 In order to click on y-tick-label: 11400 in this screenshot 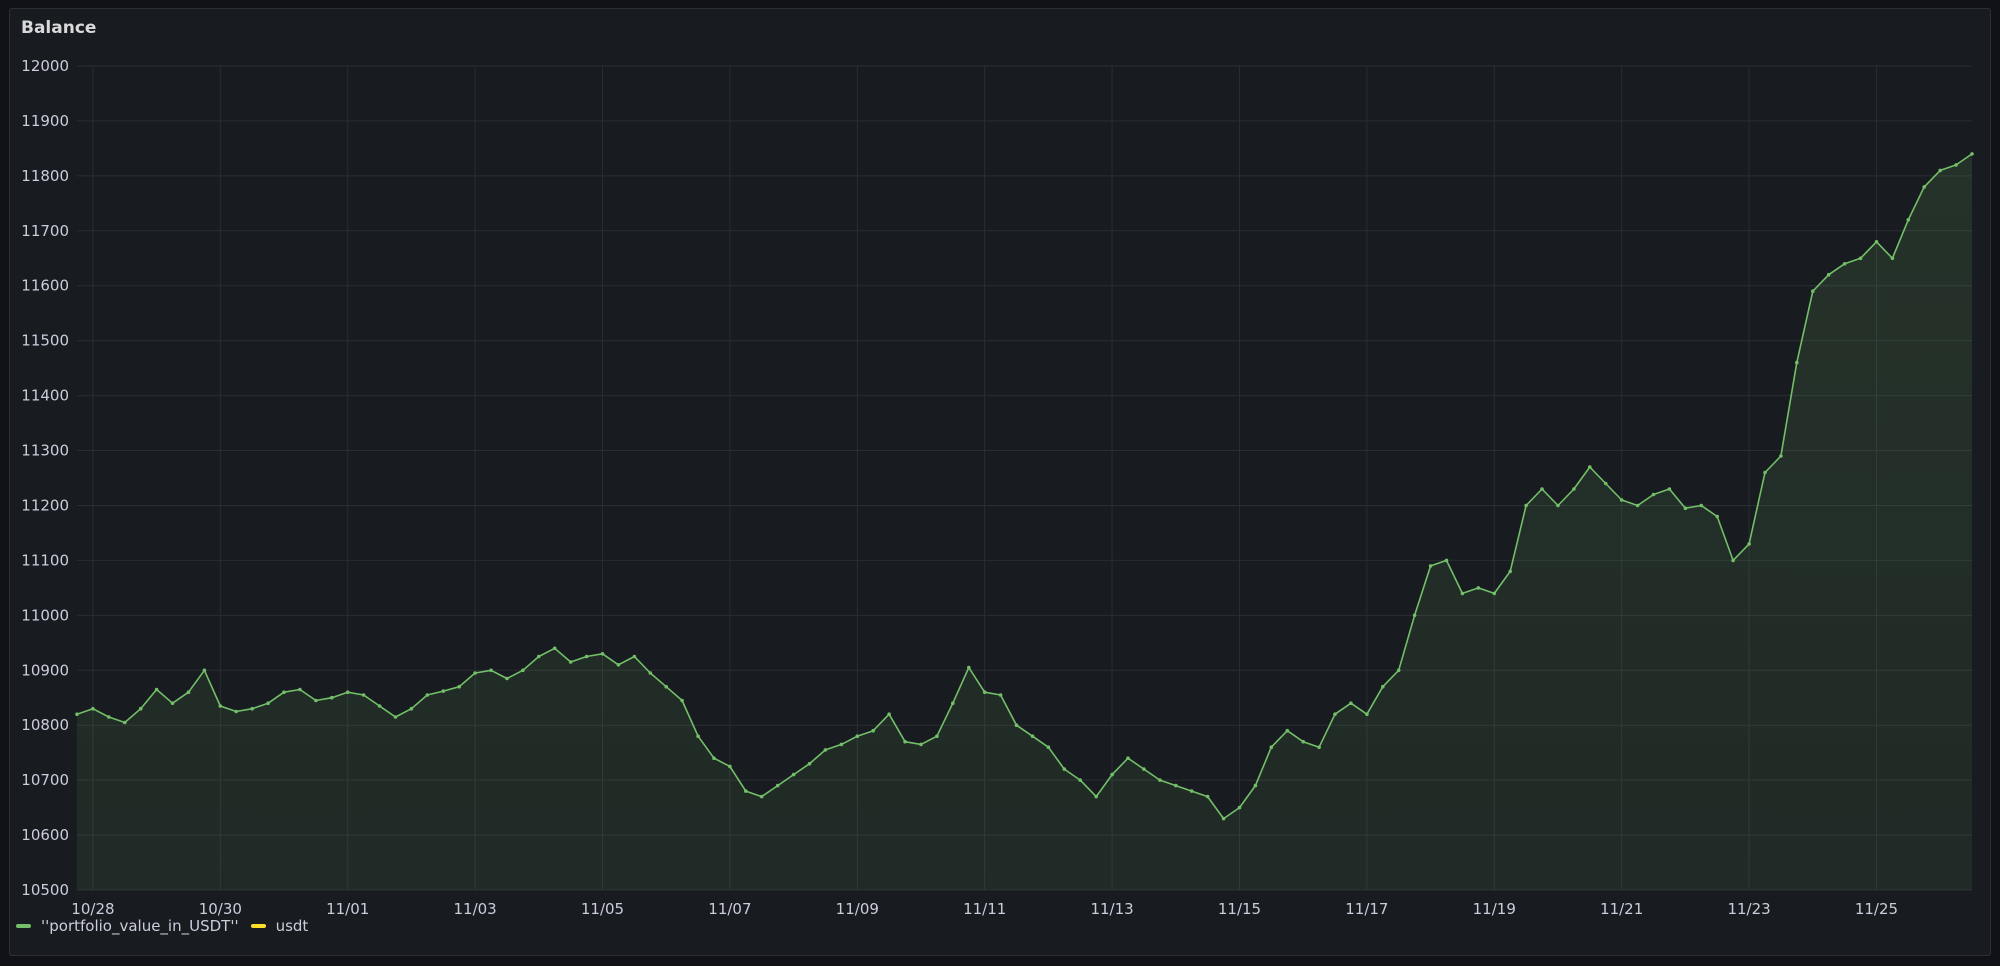, I will do `click(45, 396)`.